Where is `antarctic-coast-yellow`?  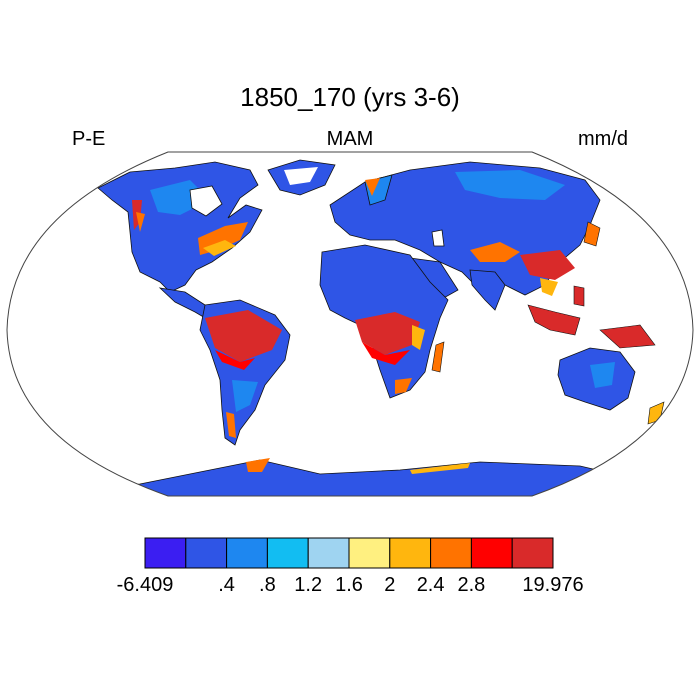
antarctic-coast-yellow is located at coordinates (440, 468).